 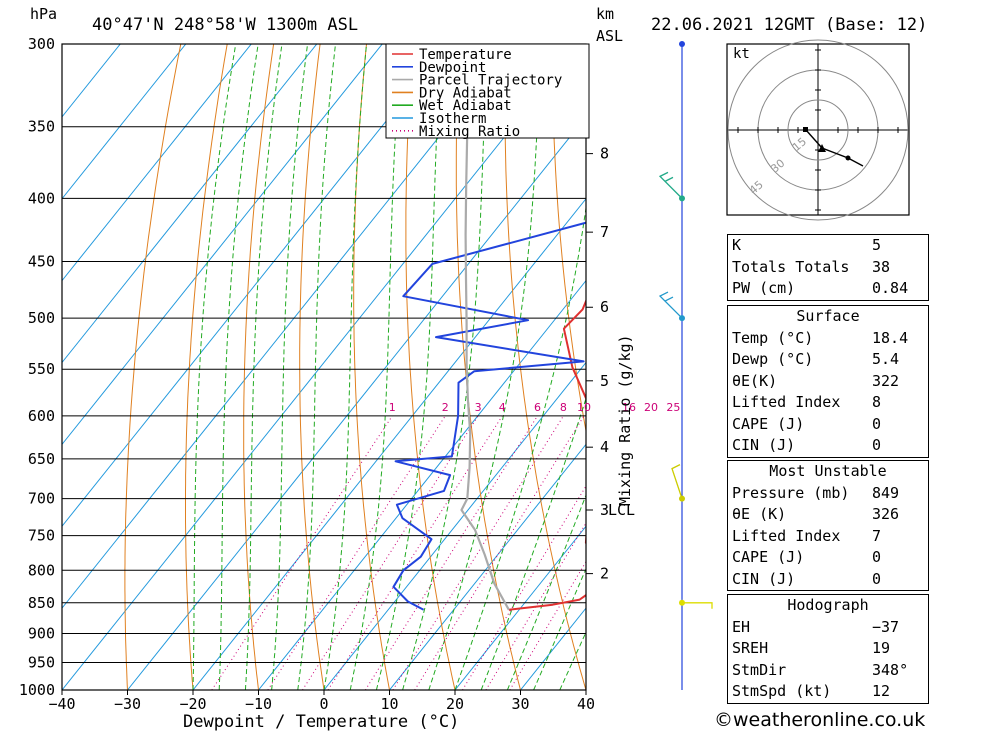 What do you see at coordinates (192, 704) in the screenshot?
I see `x-tick-label: −20` at bounding box center [192, 704].